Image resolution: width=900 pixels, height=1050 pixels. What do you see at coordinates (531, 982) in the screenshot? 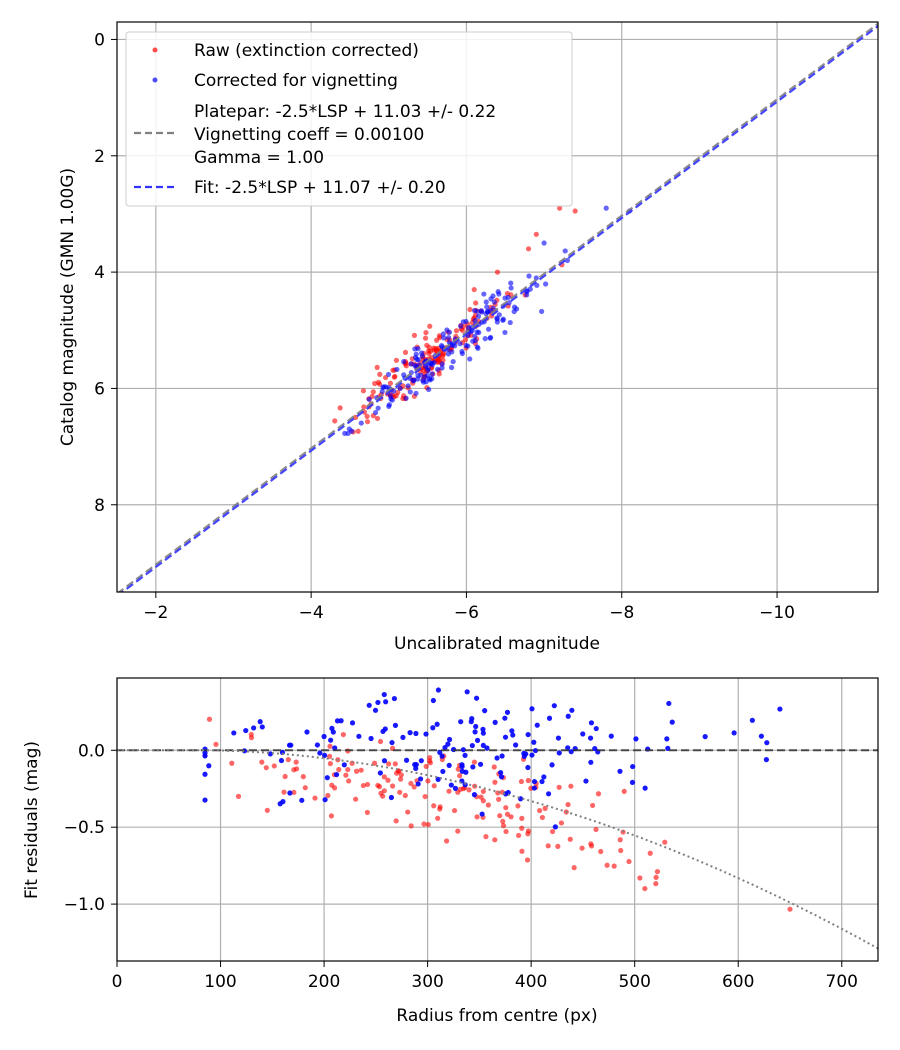
I see `bottom-x-tick-label: 400` at bounding box center [531, 982].